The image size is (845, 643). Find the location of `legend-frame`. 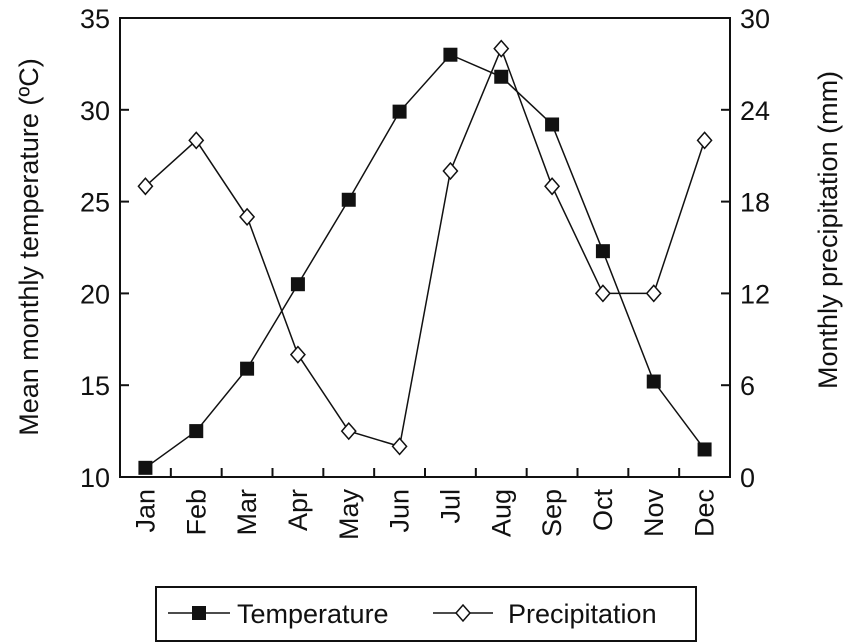

legend-frame is located at coordinates (426, 614).